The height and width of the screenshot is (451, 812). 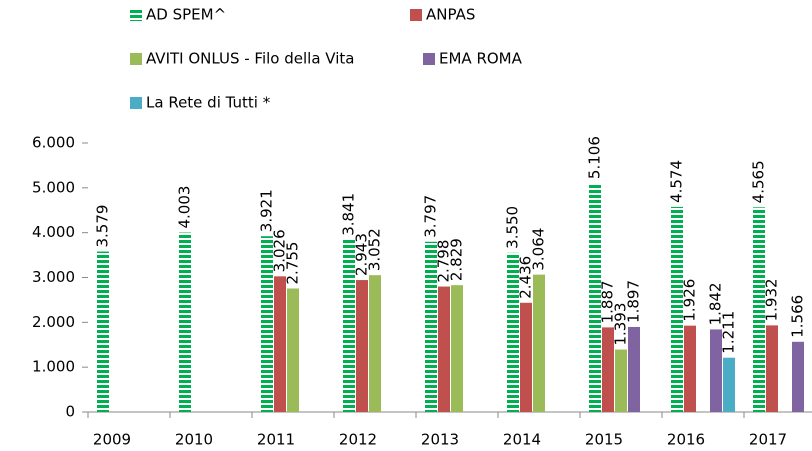 I want to click on value-label: 2.755, so click(x=293, y=263).